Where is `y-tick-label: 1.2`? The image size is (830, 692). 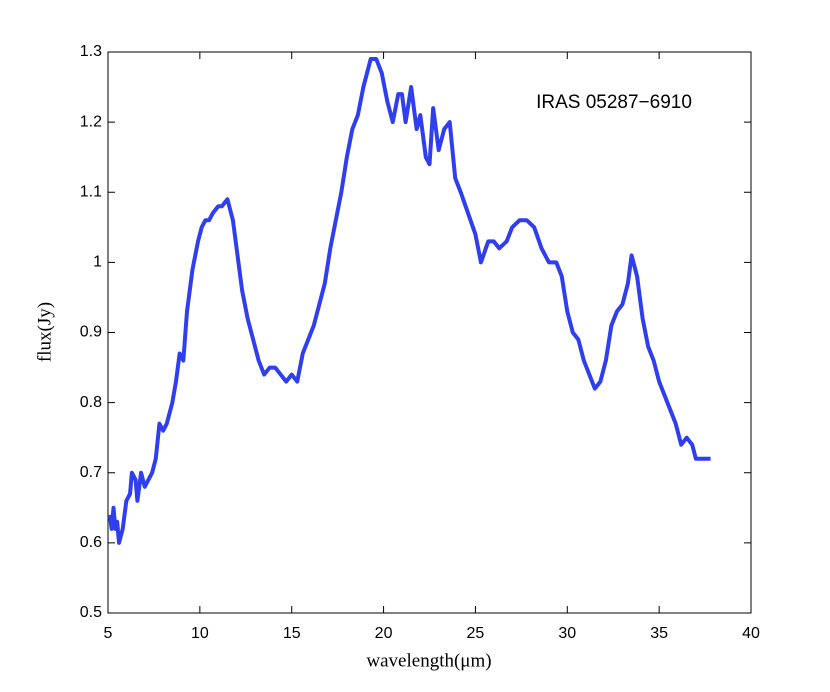 y-tick-label: 1.2 is located at coordinates (91, 121).